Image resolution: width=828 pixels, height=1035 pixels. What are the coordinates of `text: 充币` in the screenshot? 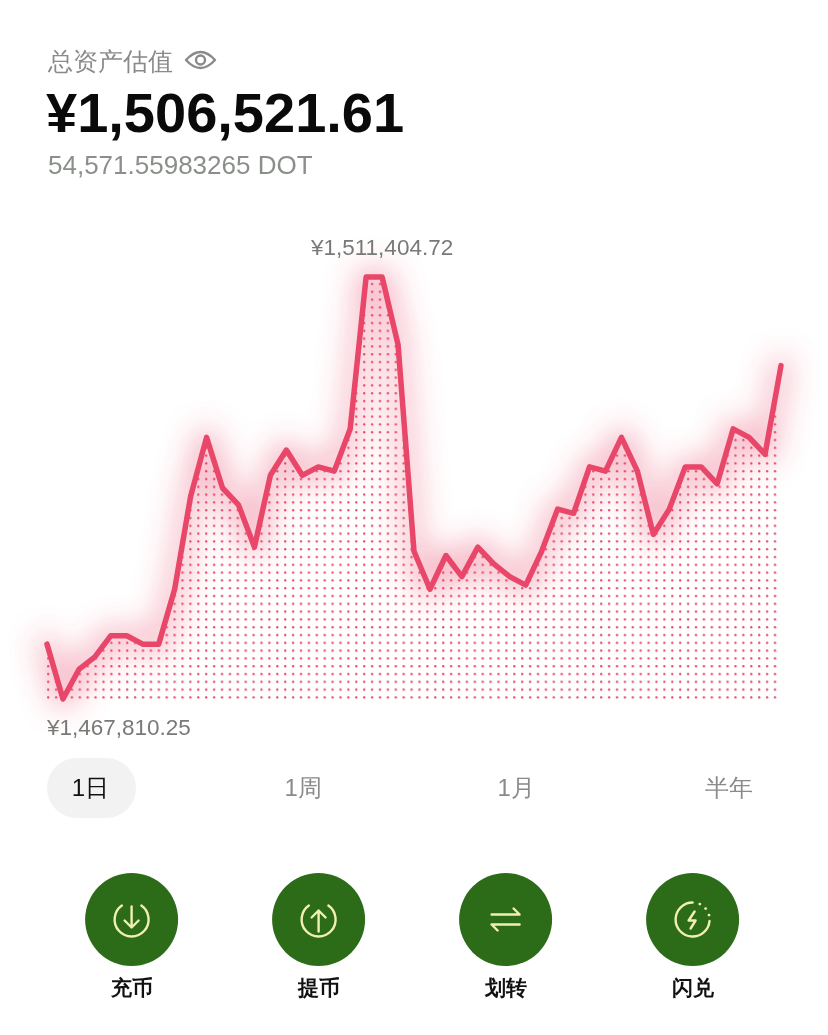 It's located at (131, 987).